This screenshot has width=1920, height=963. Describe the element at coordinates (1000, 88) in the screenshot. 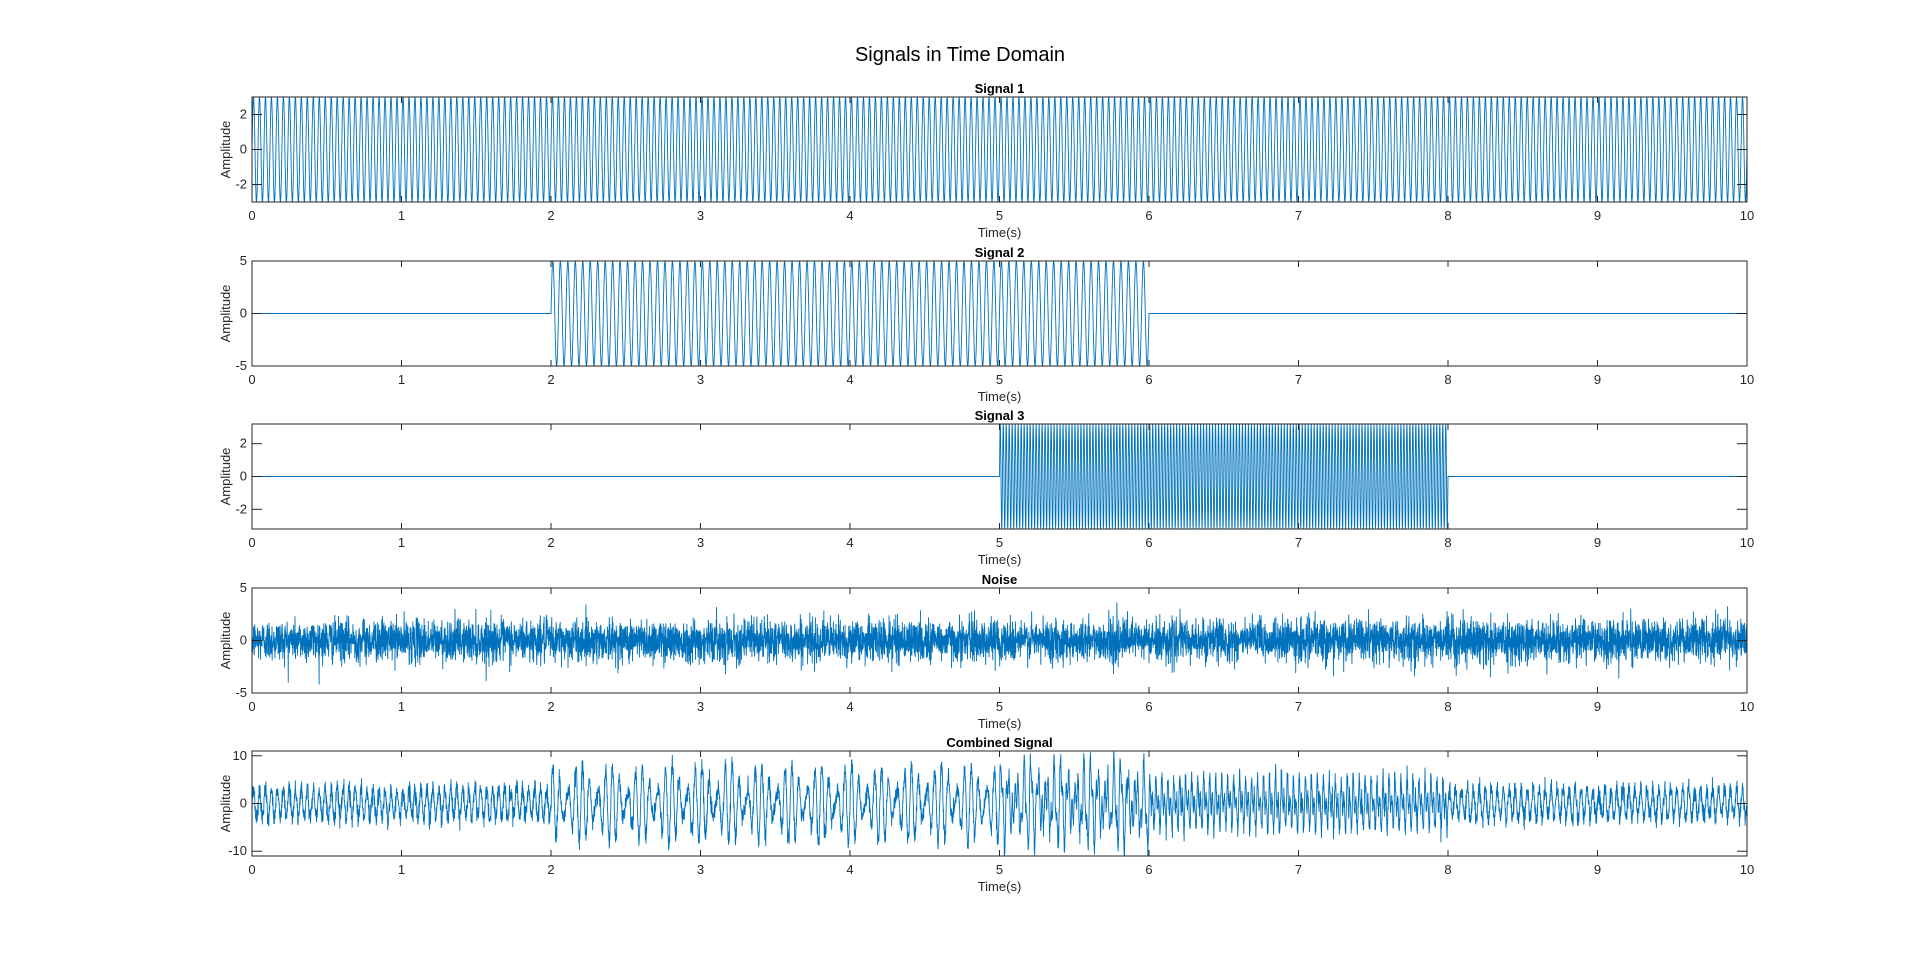

I see `subplot-title: Signal 1` at that location.